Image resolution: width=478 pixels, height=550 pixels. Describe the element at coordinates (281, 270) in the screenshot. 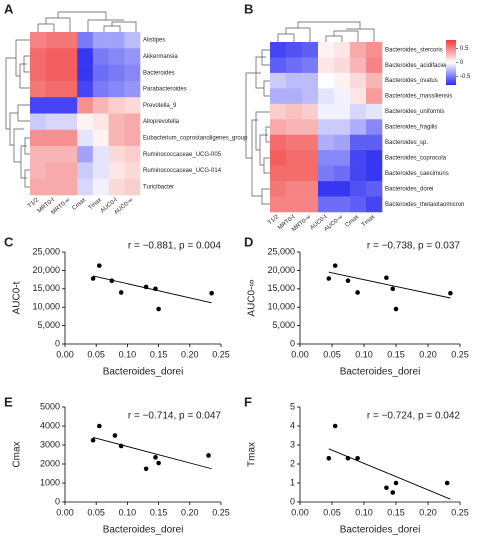

I see `y-tick-label: 20,000` at that location.